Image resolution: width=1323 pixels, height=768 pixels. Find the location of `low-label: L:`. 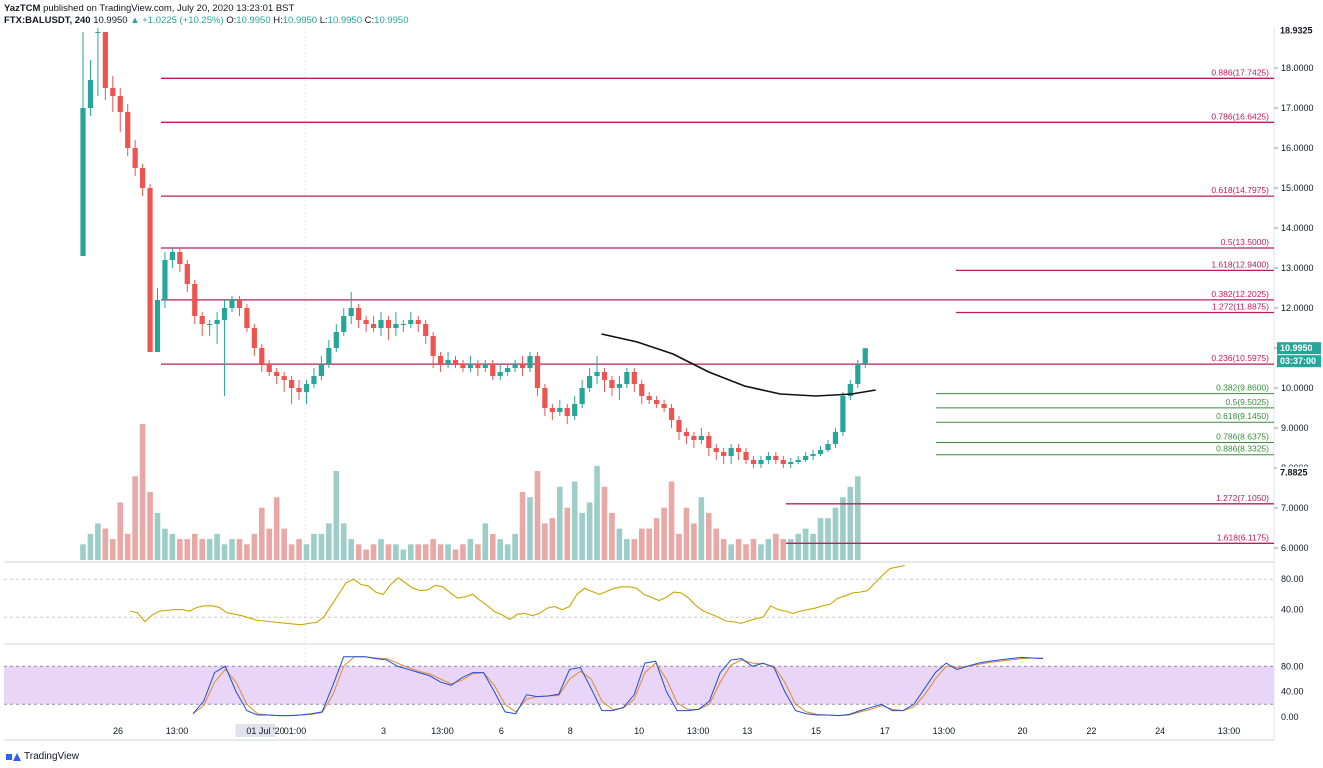

low-label: L: is located at coordinates (323, 20).